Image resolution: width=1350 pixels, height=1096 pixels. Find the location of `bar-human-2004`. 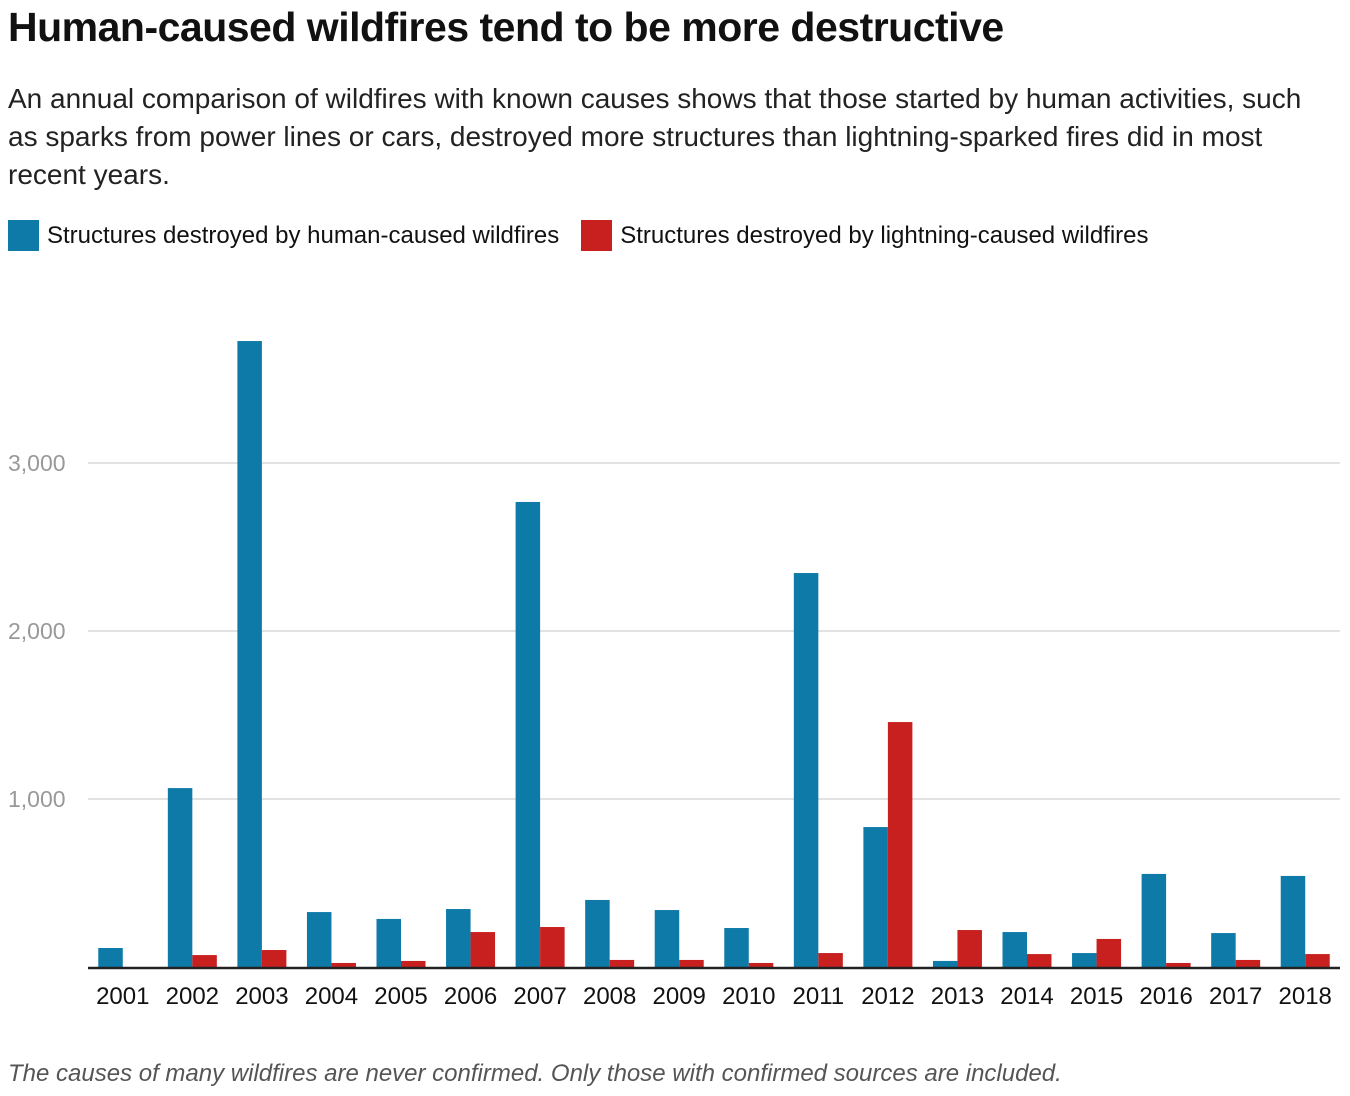

bar-human-2004 is located at coordinates (319, 939).